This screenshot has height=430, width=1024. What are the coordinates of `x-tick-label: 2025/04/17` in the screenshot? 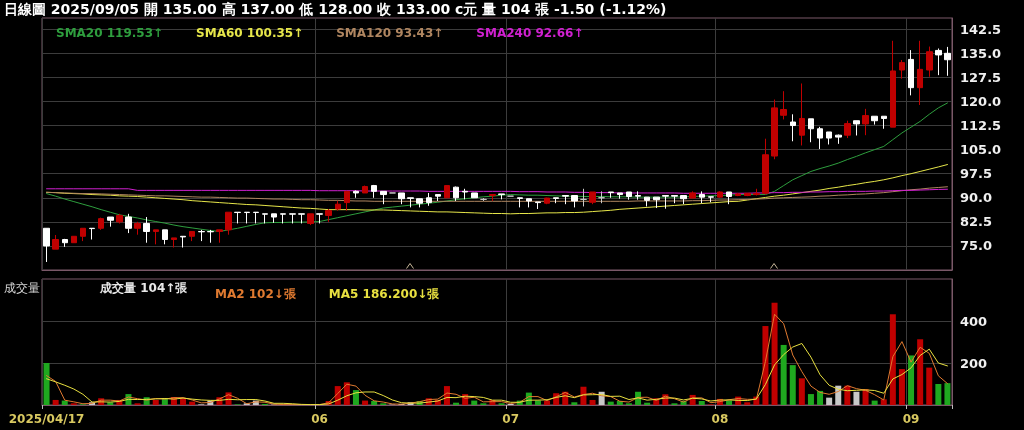 It's located at (46, 419).